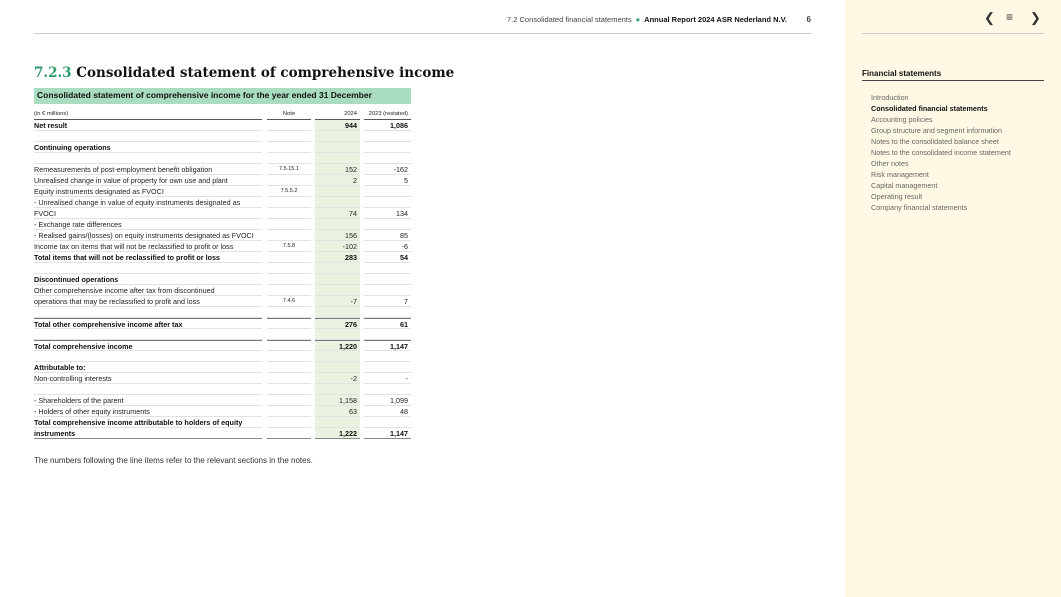 The height and width of the screenshot is (597, 1061). Describe the element at coordinates (715, 19) in the screenshot. I see `header-report: Annual Report 2024 ASR Nederland N.V.` at that location.